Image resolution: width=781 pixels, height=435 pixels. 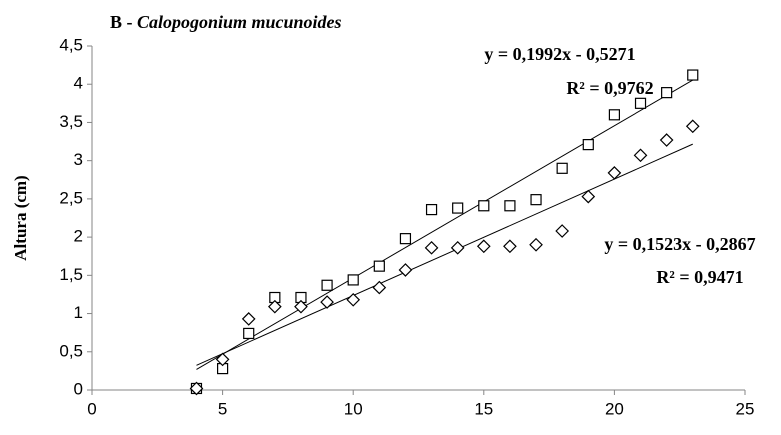 I want to click on trendline-equation: y = 0,1523x - 0,2867, so click(x=679, y=244).